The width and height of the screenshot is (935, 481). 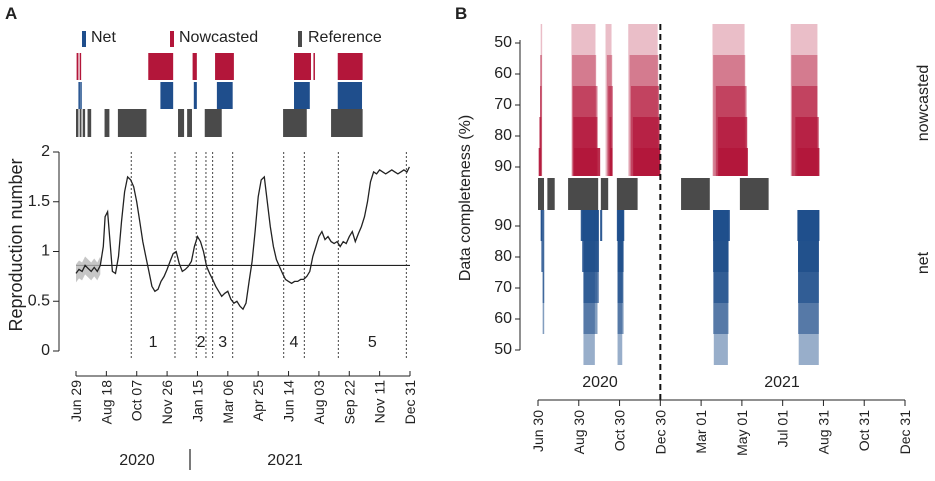 I want to click on legend-net-label: Net, so click(x=103, y=37).